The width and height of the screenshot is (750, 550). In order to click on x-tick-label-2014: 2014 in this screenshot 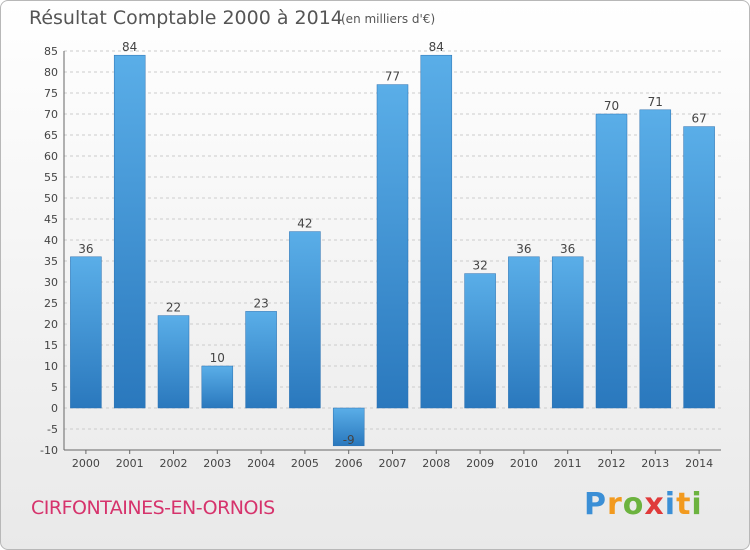, I will do `click(699, 463)`.